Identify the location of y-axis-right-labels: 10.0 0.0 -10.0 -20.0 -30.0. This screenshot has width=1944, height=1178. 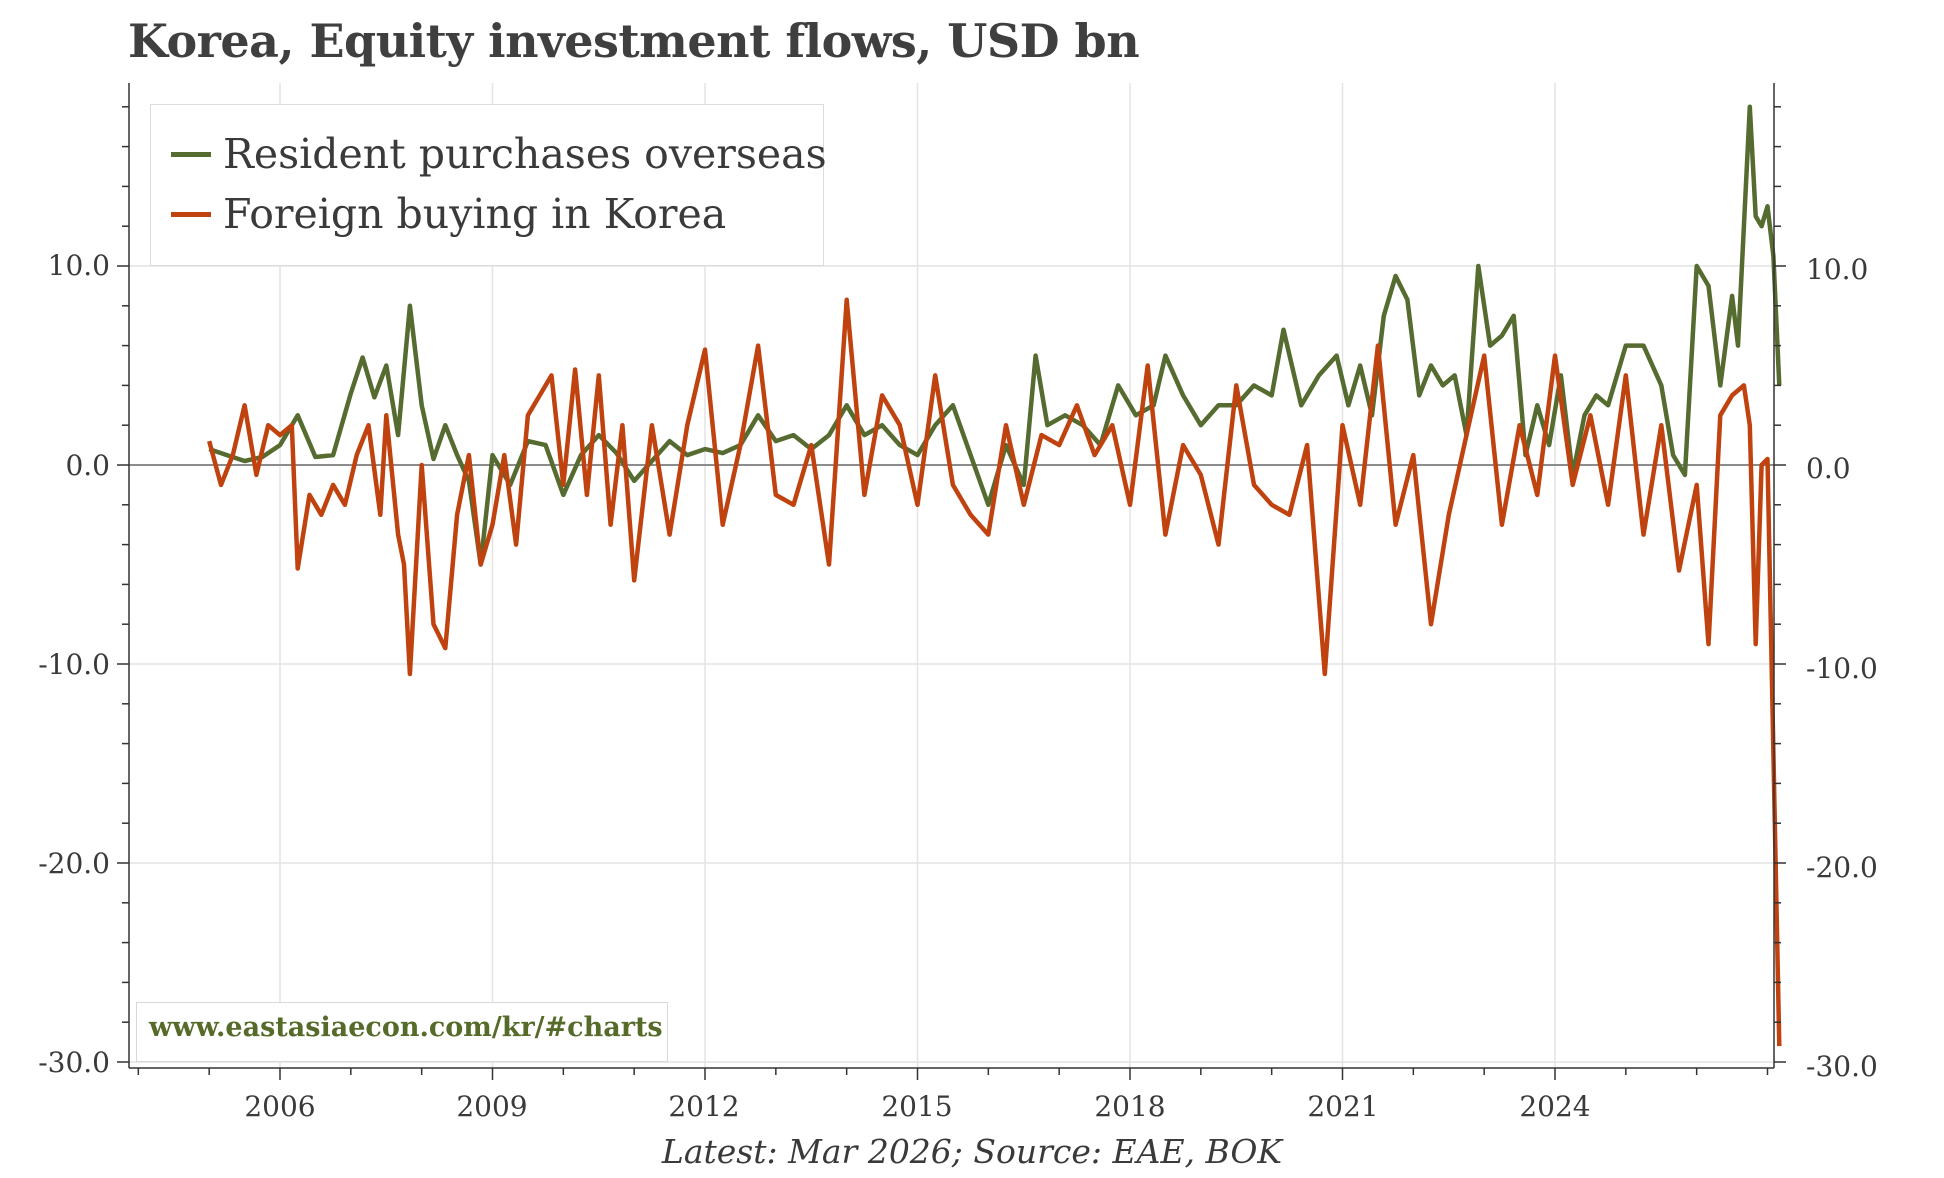
(1842, 668).